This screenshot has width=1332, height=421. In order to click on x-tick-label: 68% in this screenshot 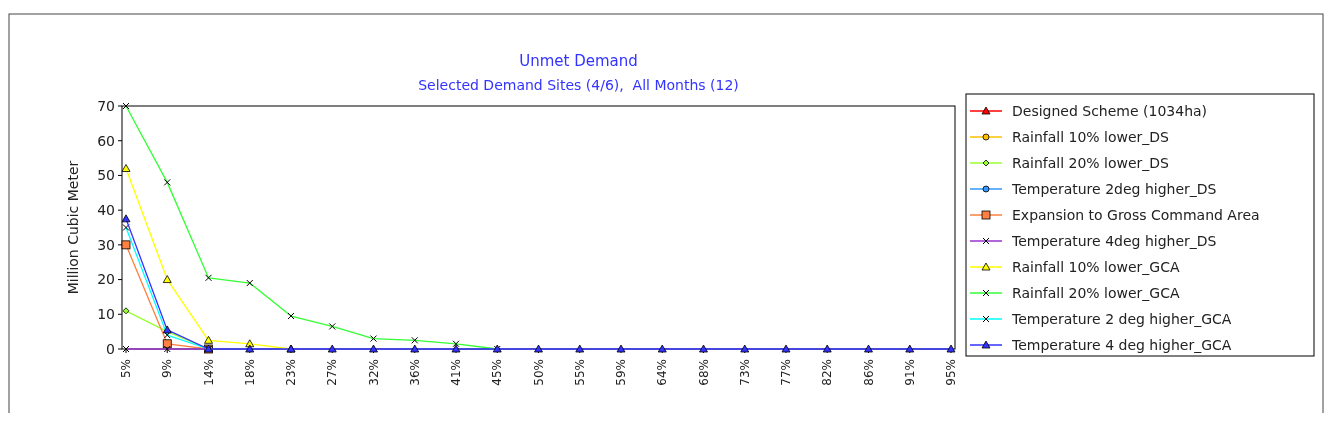, I will do `click(703, 372)`.